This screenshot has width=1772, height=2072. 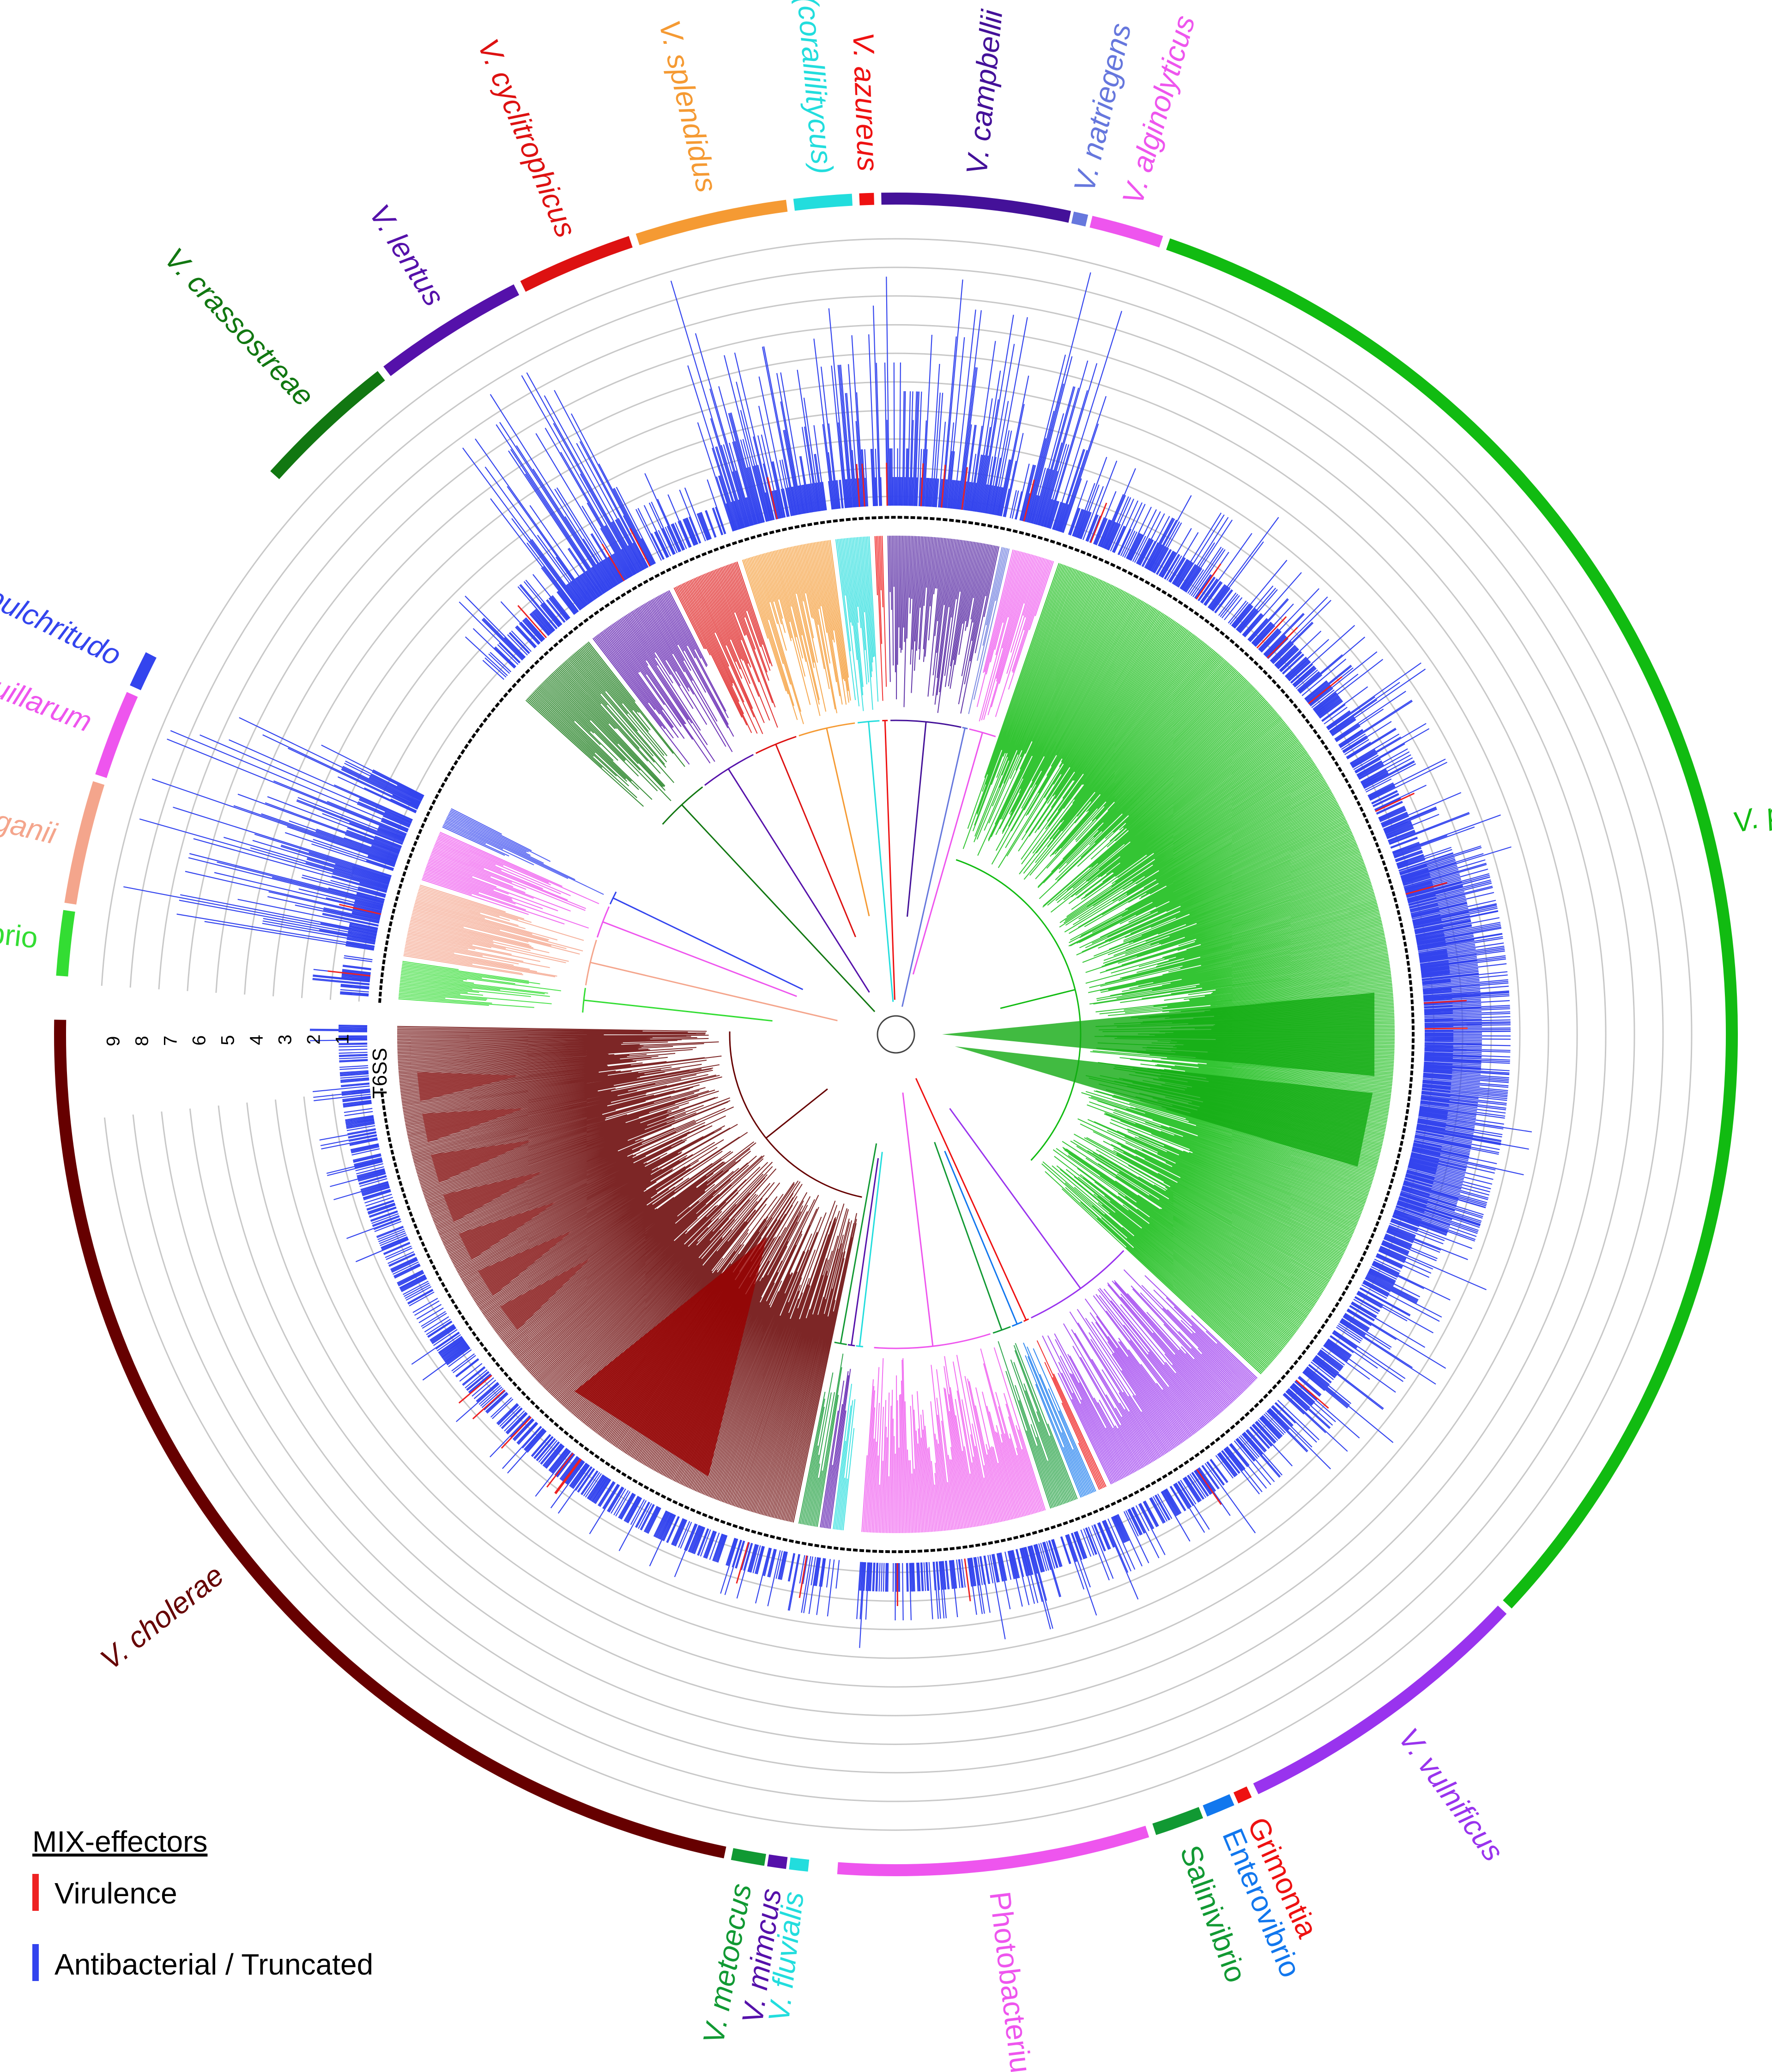 I want to click on scale-tick-label: 9, so click(x=113, y=1041).